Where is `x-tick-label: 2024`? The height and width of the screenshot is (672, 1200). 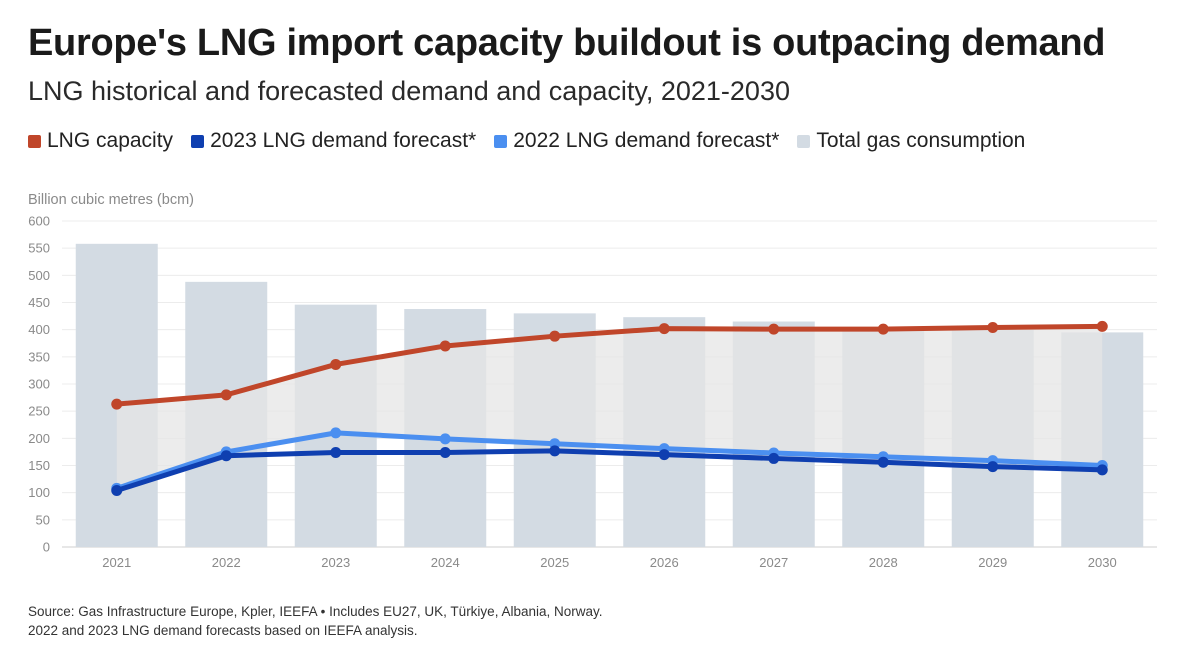
x-tick-label: 2024 is located at coordinates (445, 562).